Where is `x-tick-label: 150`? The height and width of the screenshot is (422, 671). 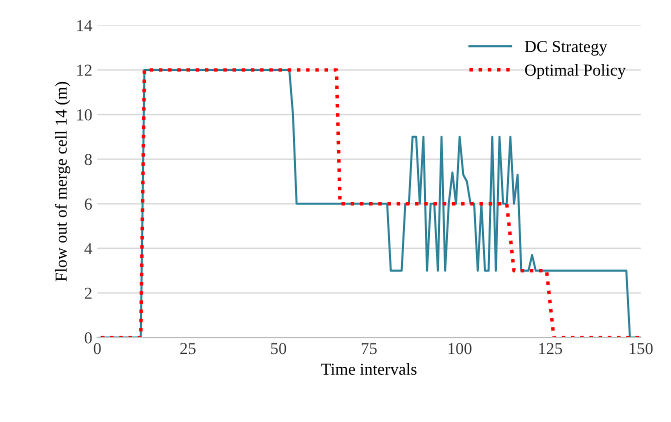 x-tick-label: 150 is located at coordinates (641, 348).